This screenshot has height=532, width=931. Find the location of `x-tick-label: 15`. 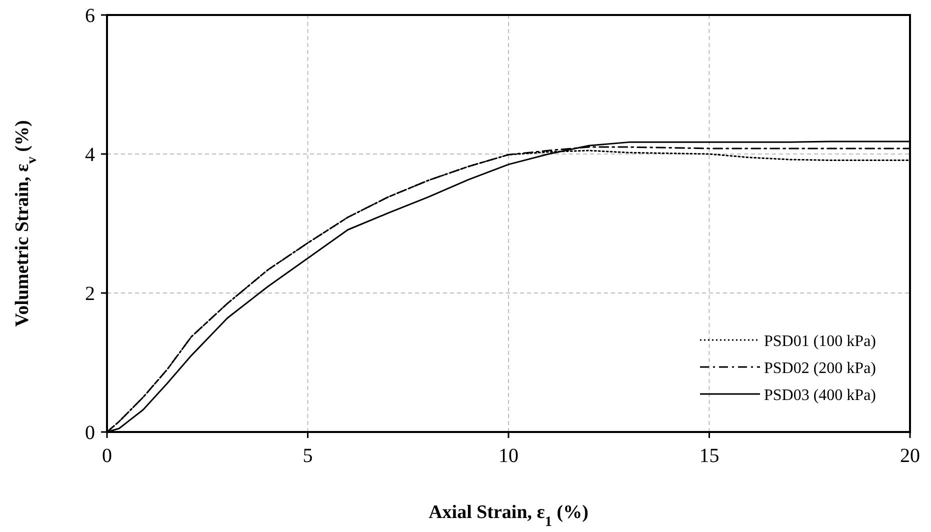

x-tick-label: 15 is located at coordinates (709, 456).